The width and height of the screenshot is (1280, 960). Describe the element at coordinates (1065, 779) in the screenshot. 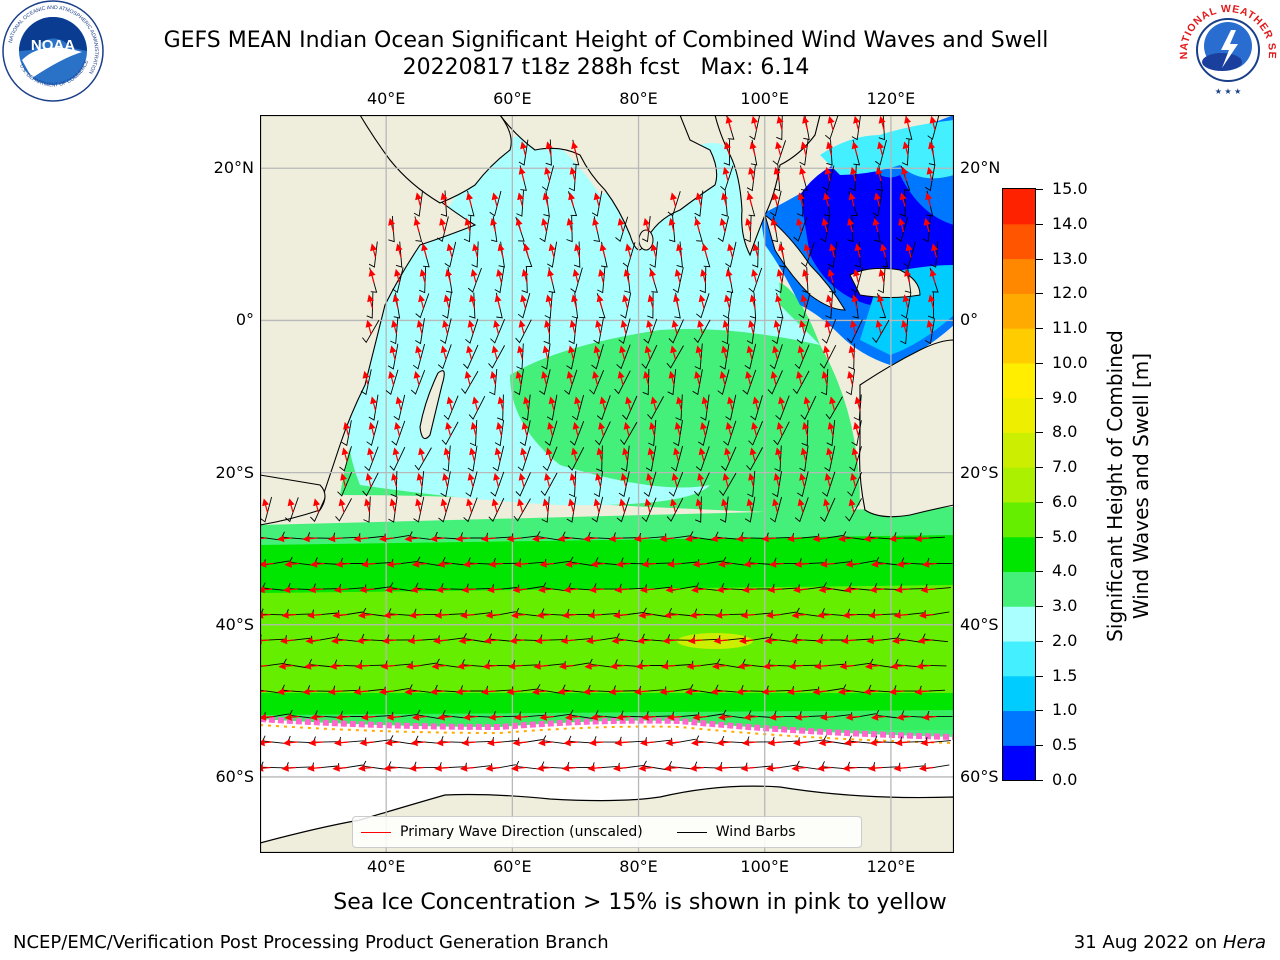

I see `colorbar-tick-label: 0.0` at that location.